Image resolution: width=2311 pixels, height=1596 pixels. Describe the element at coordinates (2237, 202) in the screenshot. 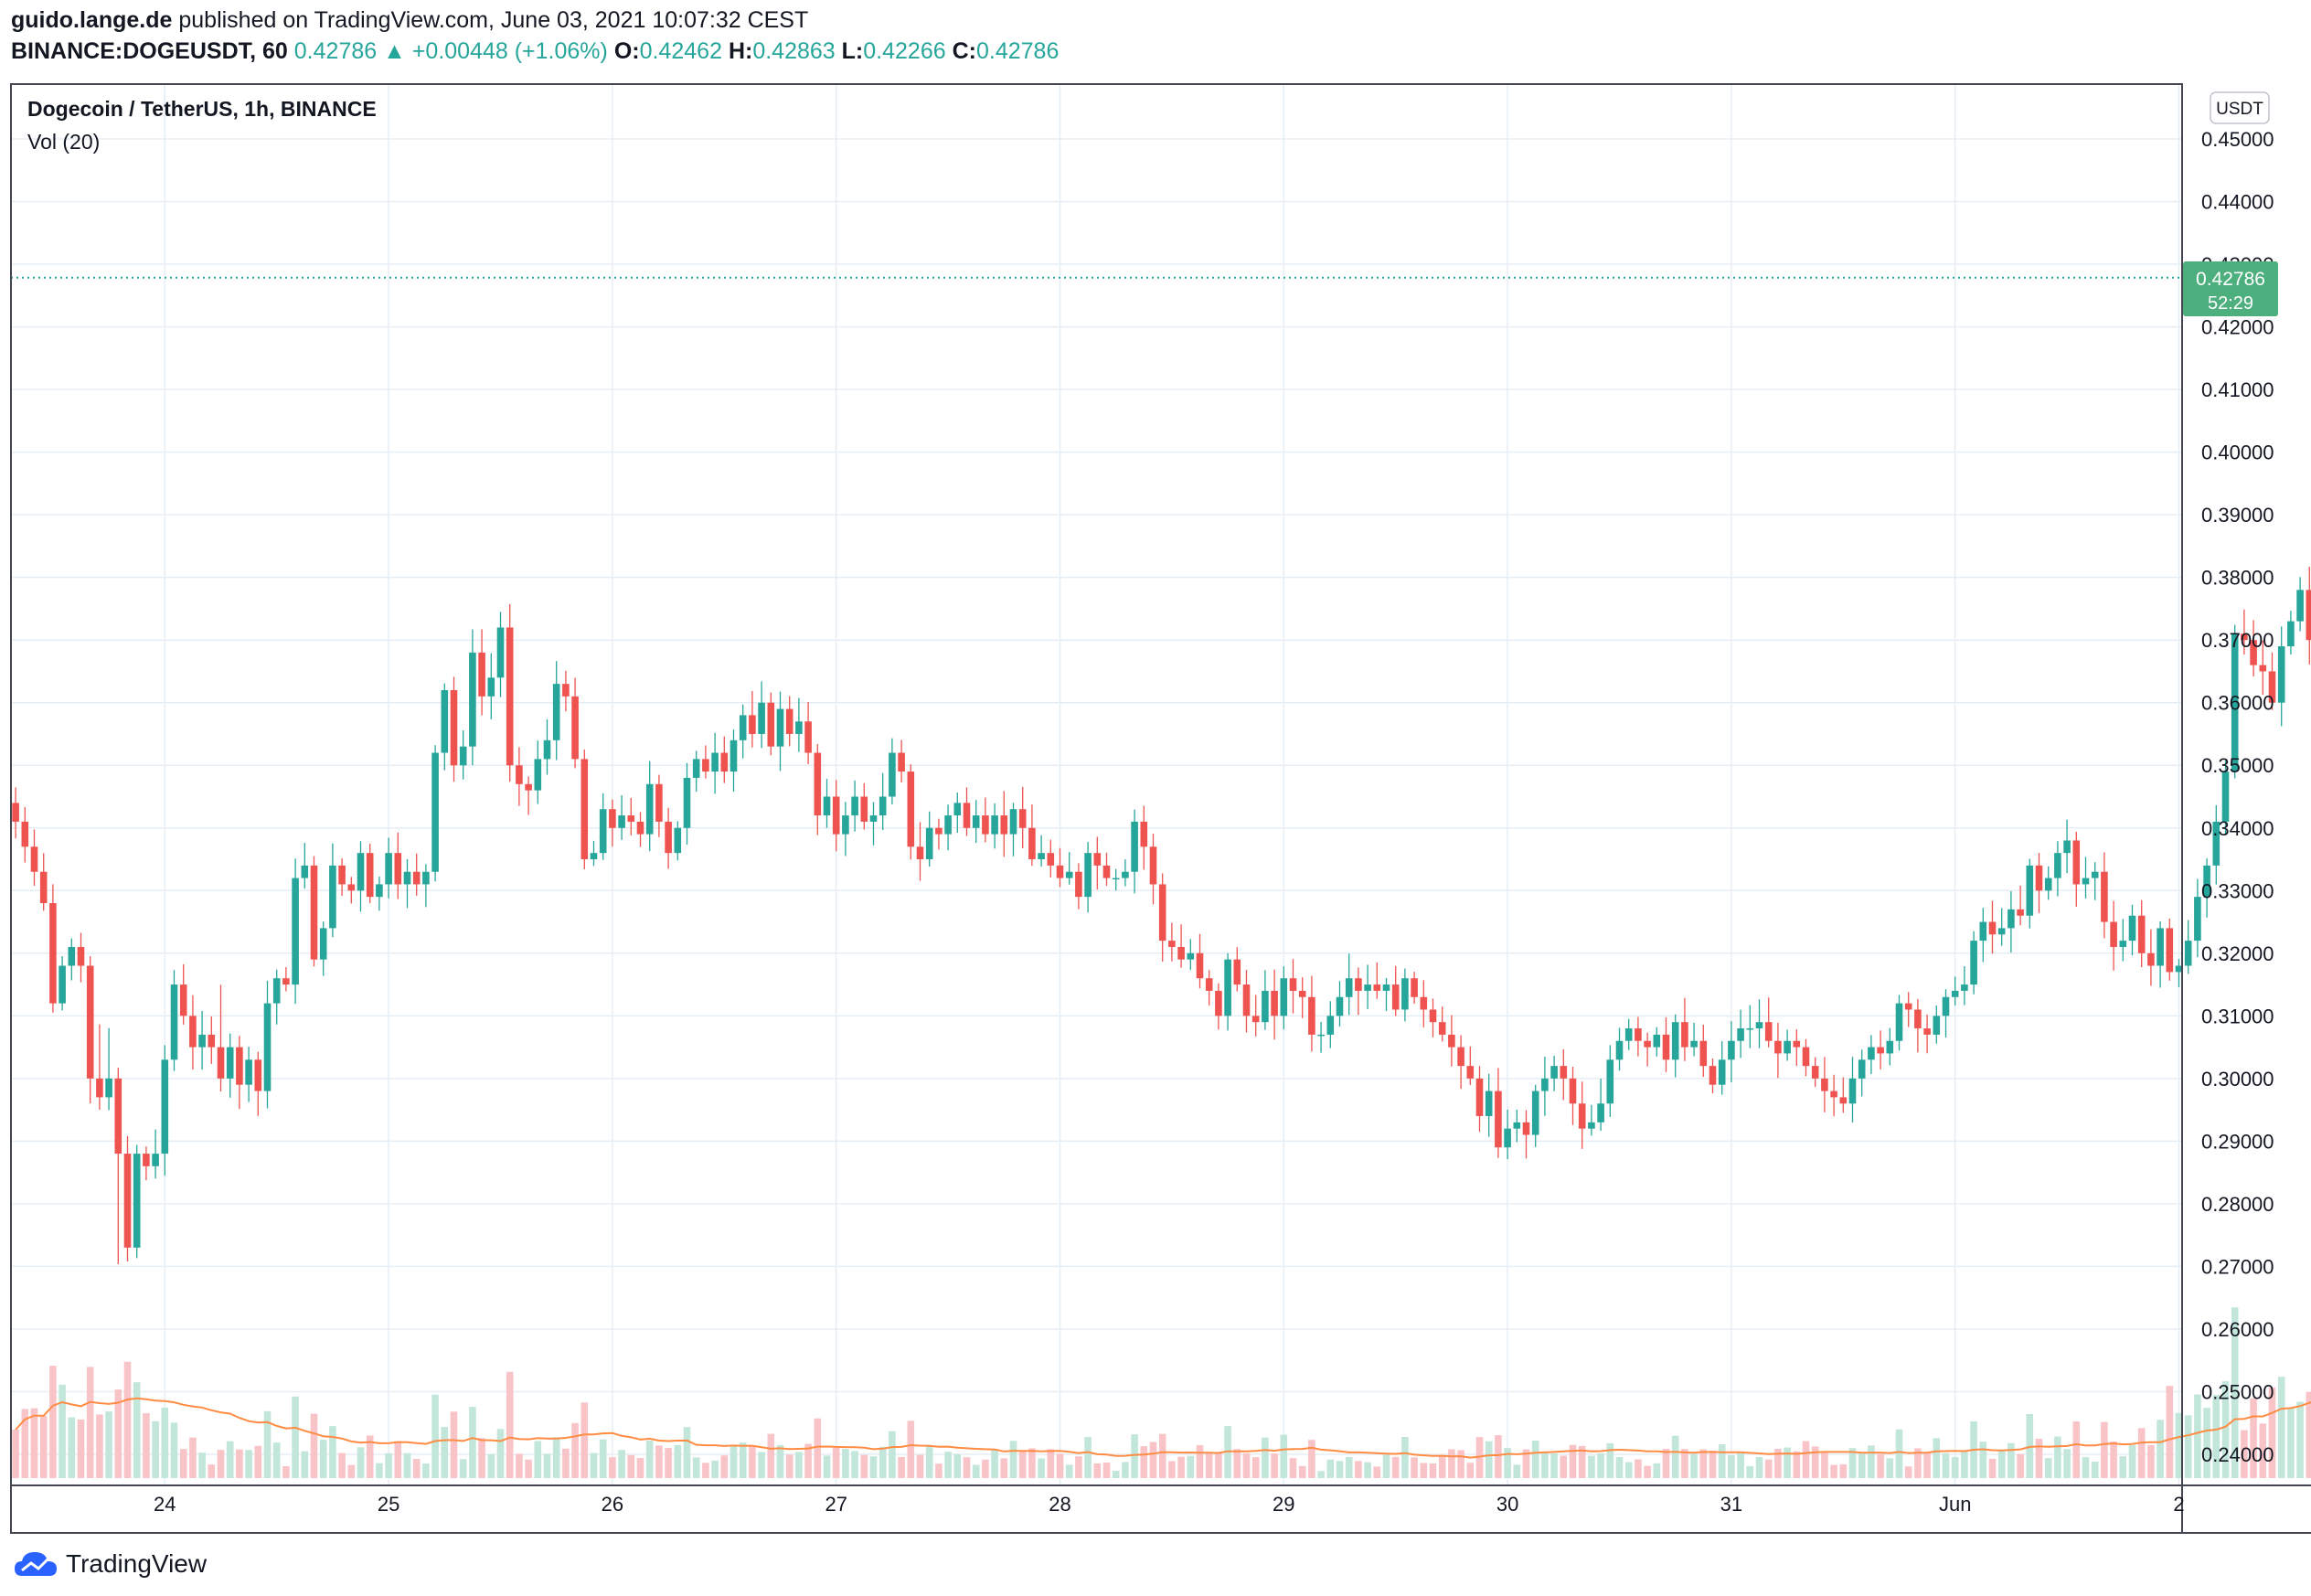

I see `price-tick-label: 0.44000` at that location.